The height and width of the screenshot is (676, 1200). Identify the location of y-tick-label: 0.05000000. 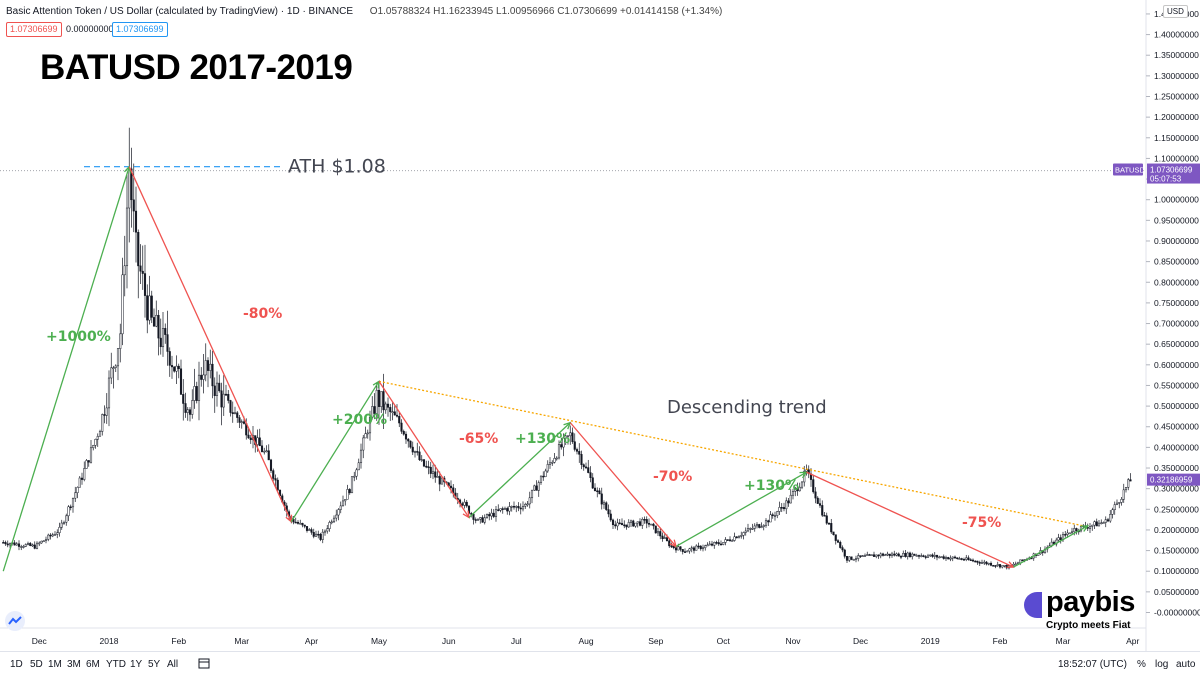
(1176, 592).